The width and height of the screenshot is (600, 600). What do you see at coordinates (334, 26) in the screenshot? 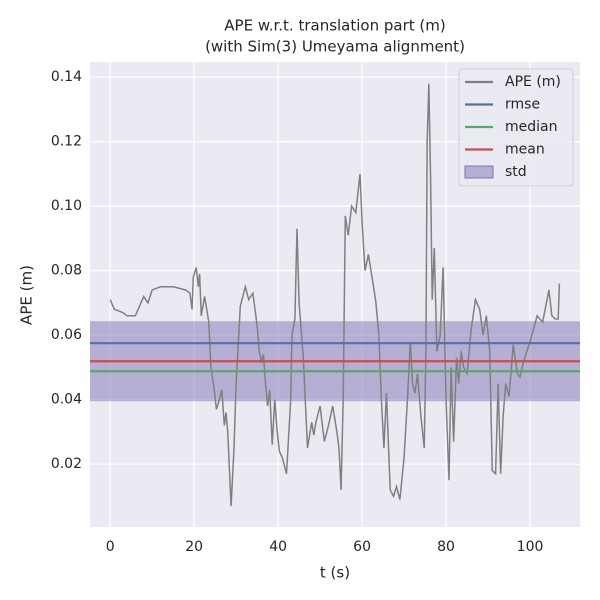
I see `chart-title: APE w.r.t. translation part (m)` at bounding box center [334, 26].